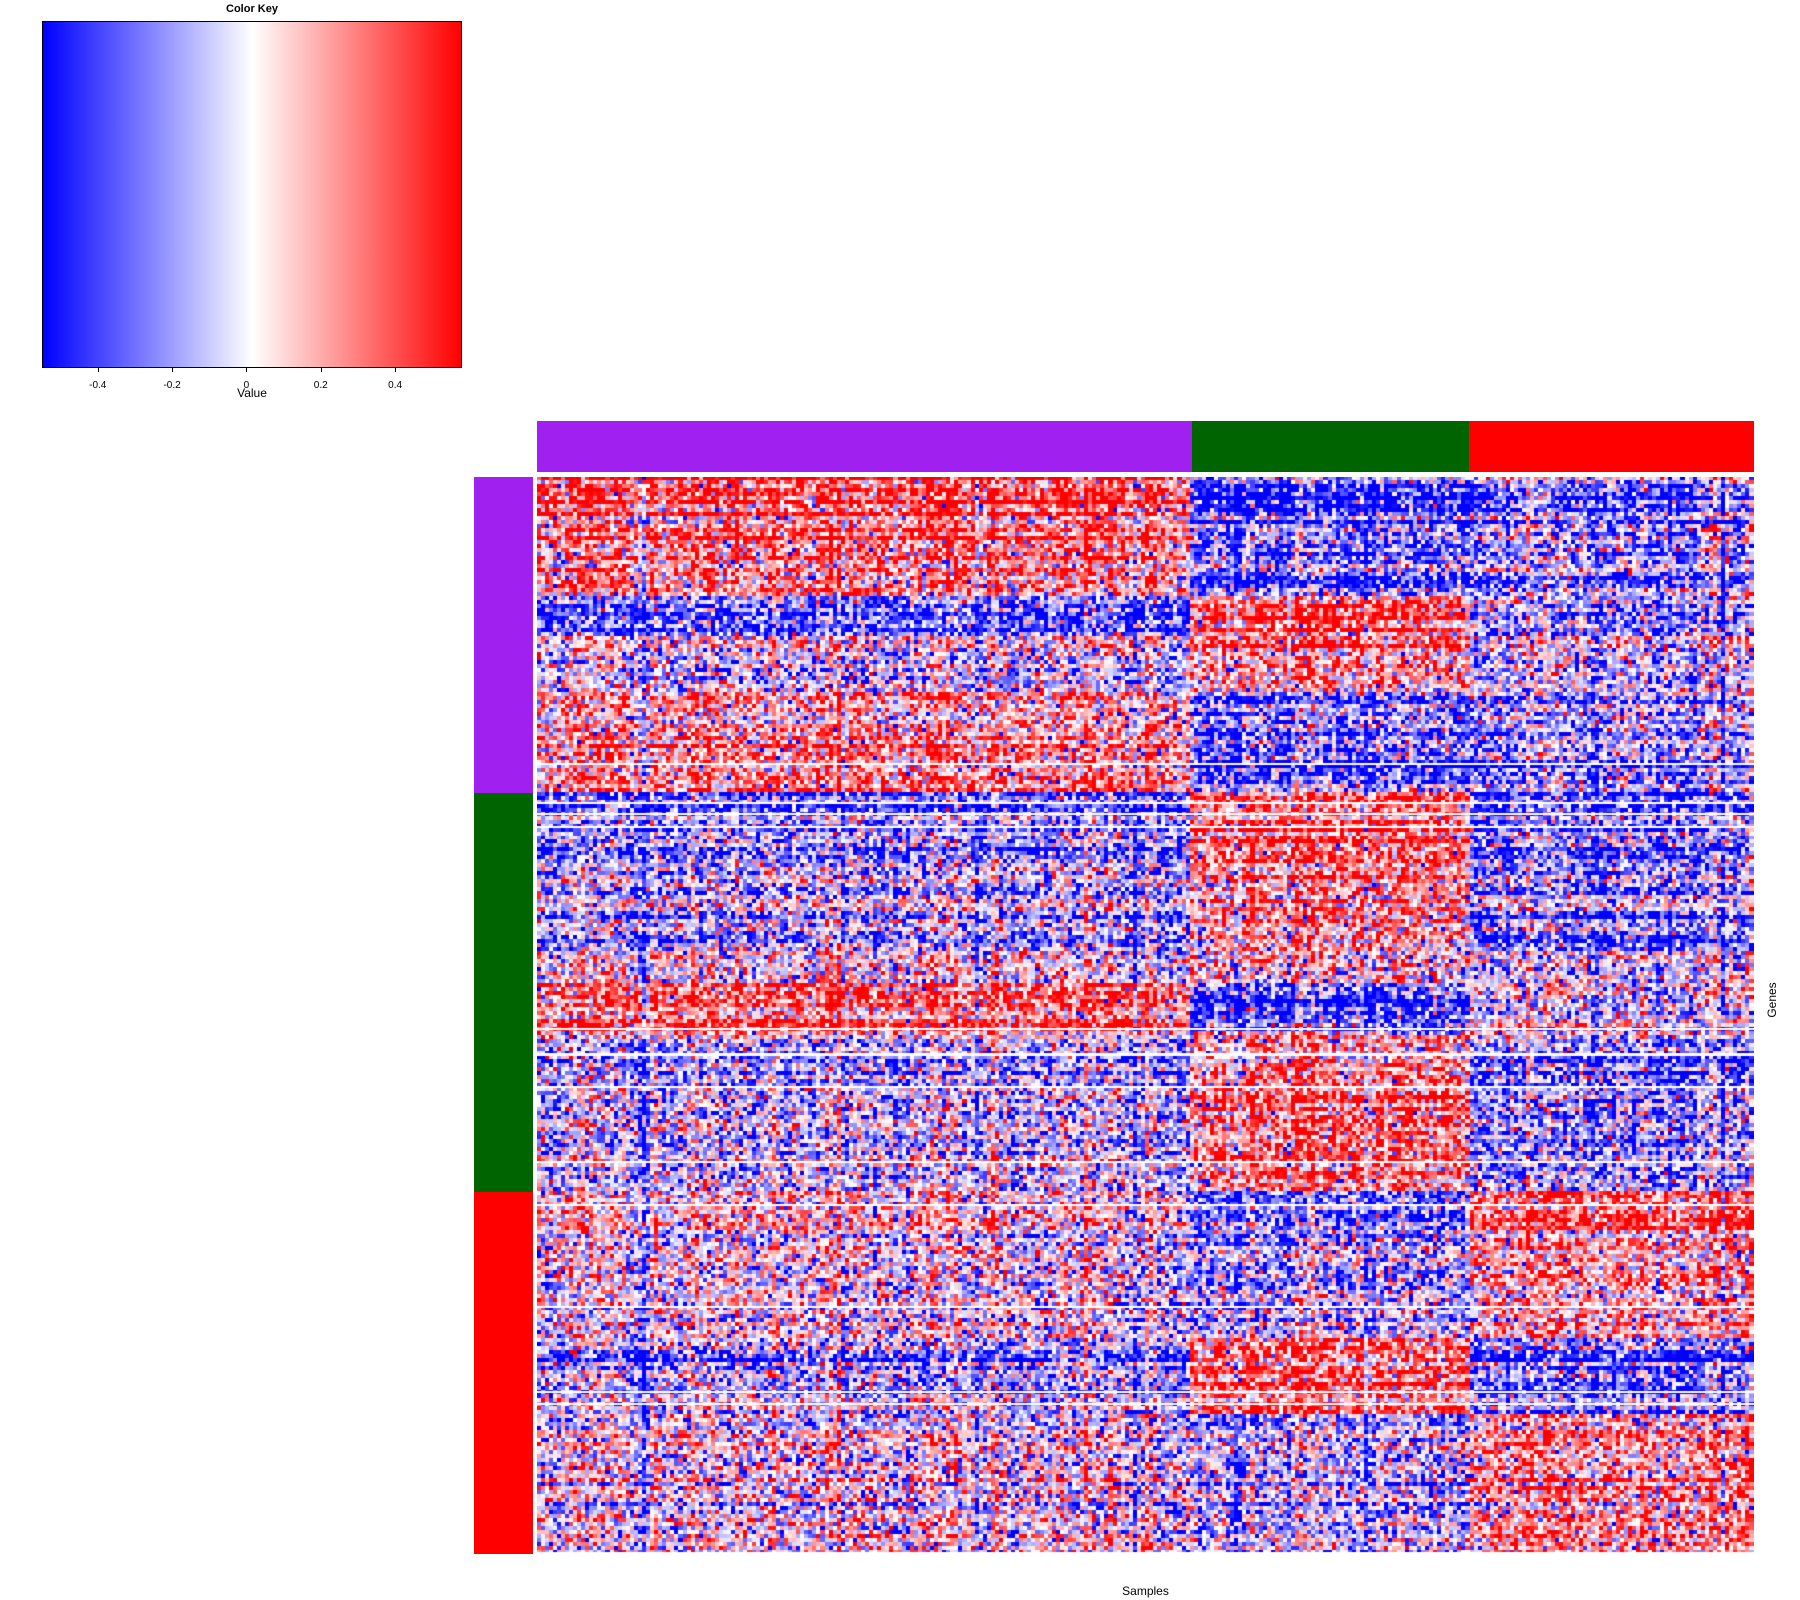 This screenshot has height=1600, width=1800. What do you see at coordinates (252, 194) in the screenshot?
I see `color-key-gradient` at bounding box center [252, 194].